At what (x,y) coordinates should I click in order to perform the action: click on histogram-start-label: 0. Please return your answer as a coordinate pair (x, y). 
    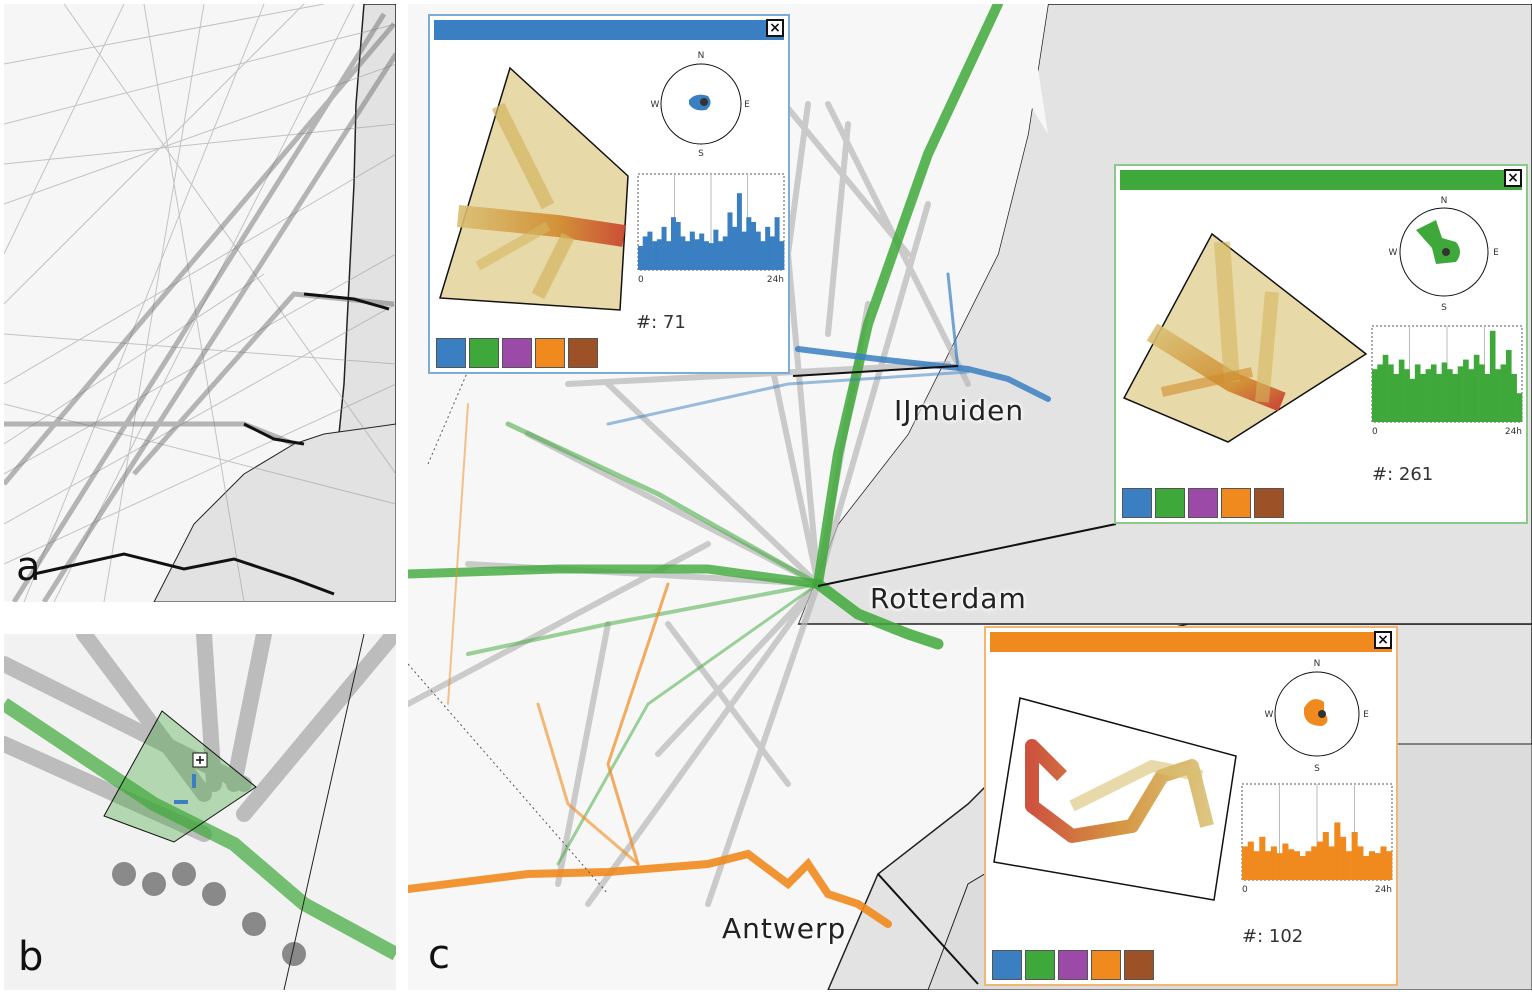
    Looking at the image, I should click on (1375, 431).